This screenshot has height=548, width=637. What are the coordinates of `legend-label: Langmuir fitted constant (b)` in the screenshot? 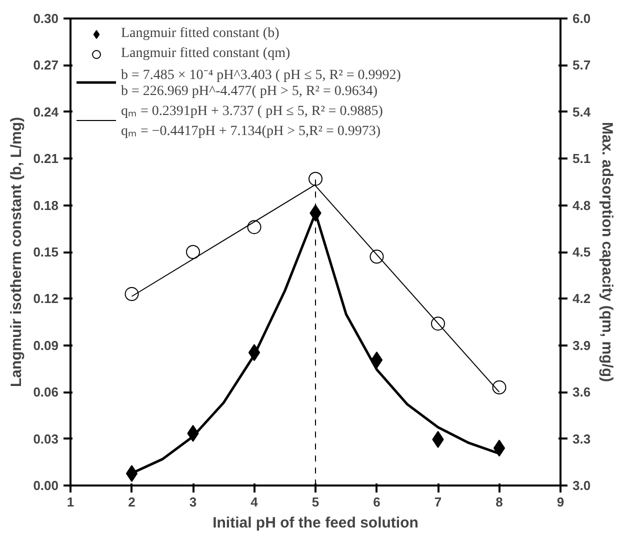 It's located at (200, 34).